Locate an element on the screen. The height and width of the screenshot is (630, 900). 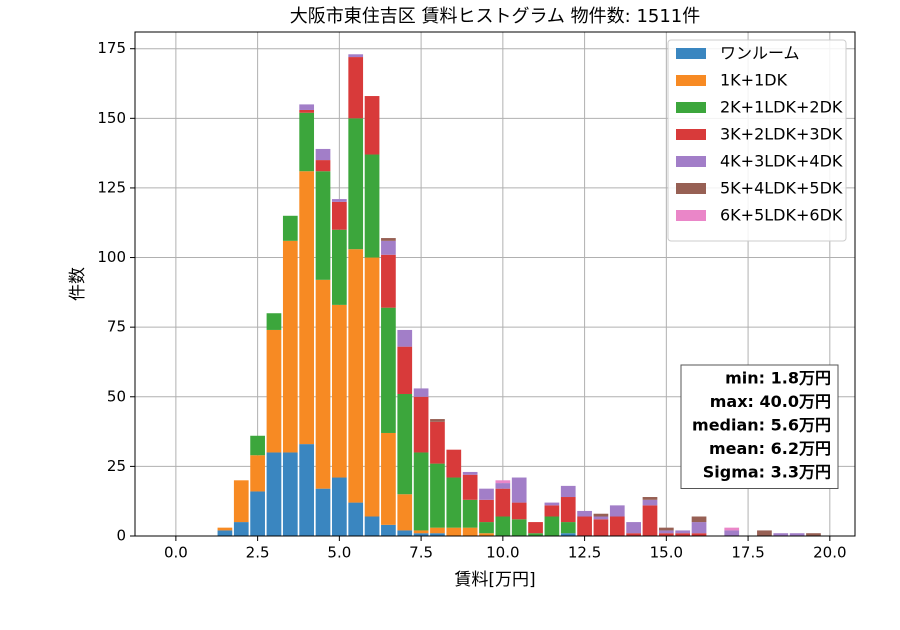
x-tick-label: 12.5 is located at coordinates (584, 553).